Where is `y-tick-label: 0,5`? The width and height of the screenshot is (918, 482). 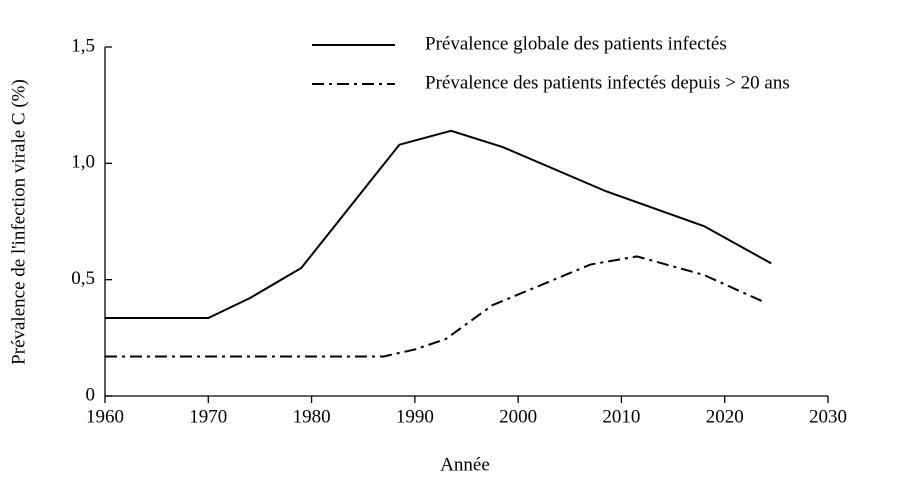 y-tick-label: 0,5 is located at coordinates (83, 278).